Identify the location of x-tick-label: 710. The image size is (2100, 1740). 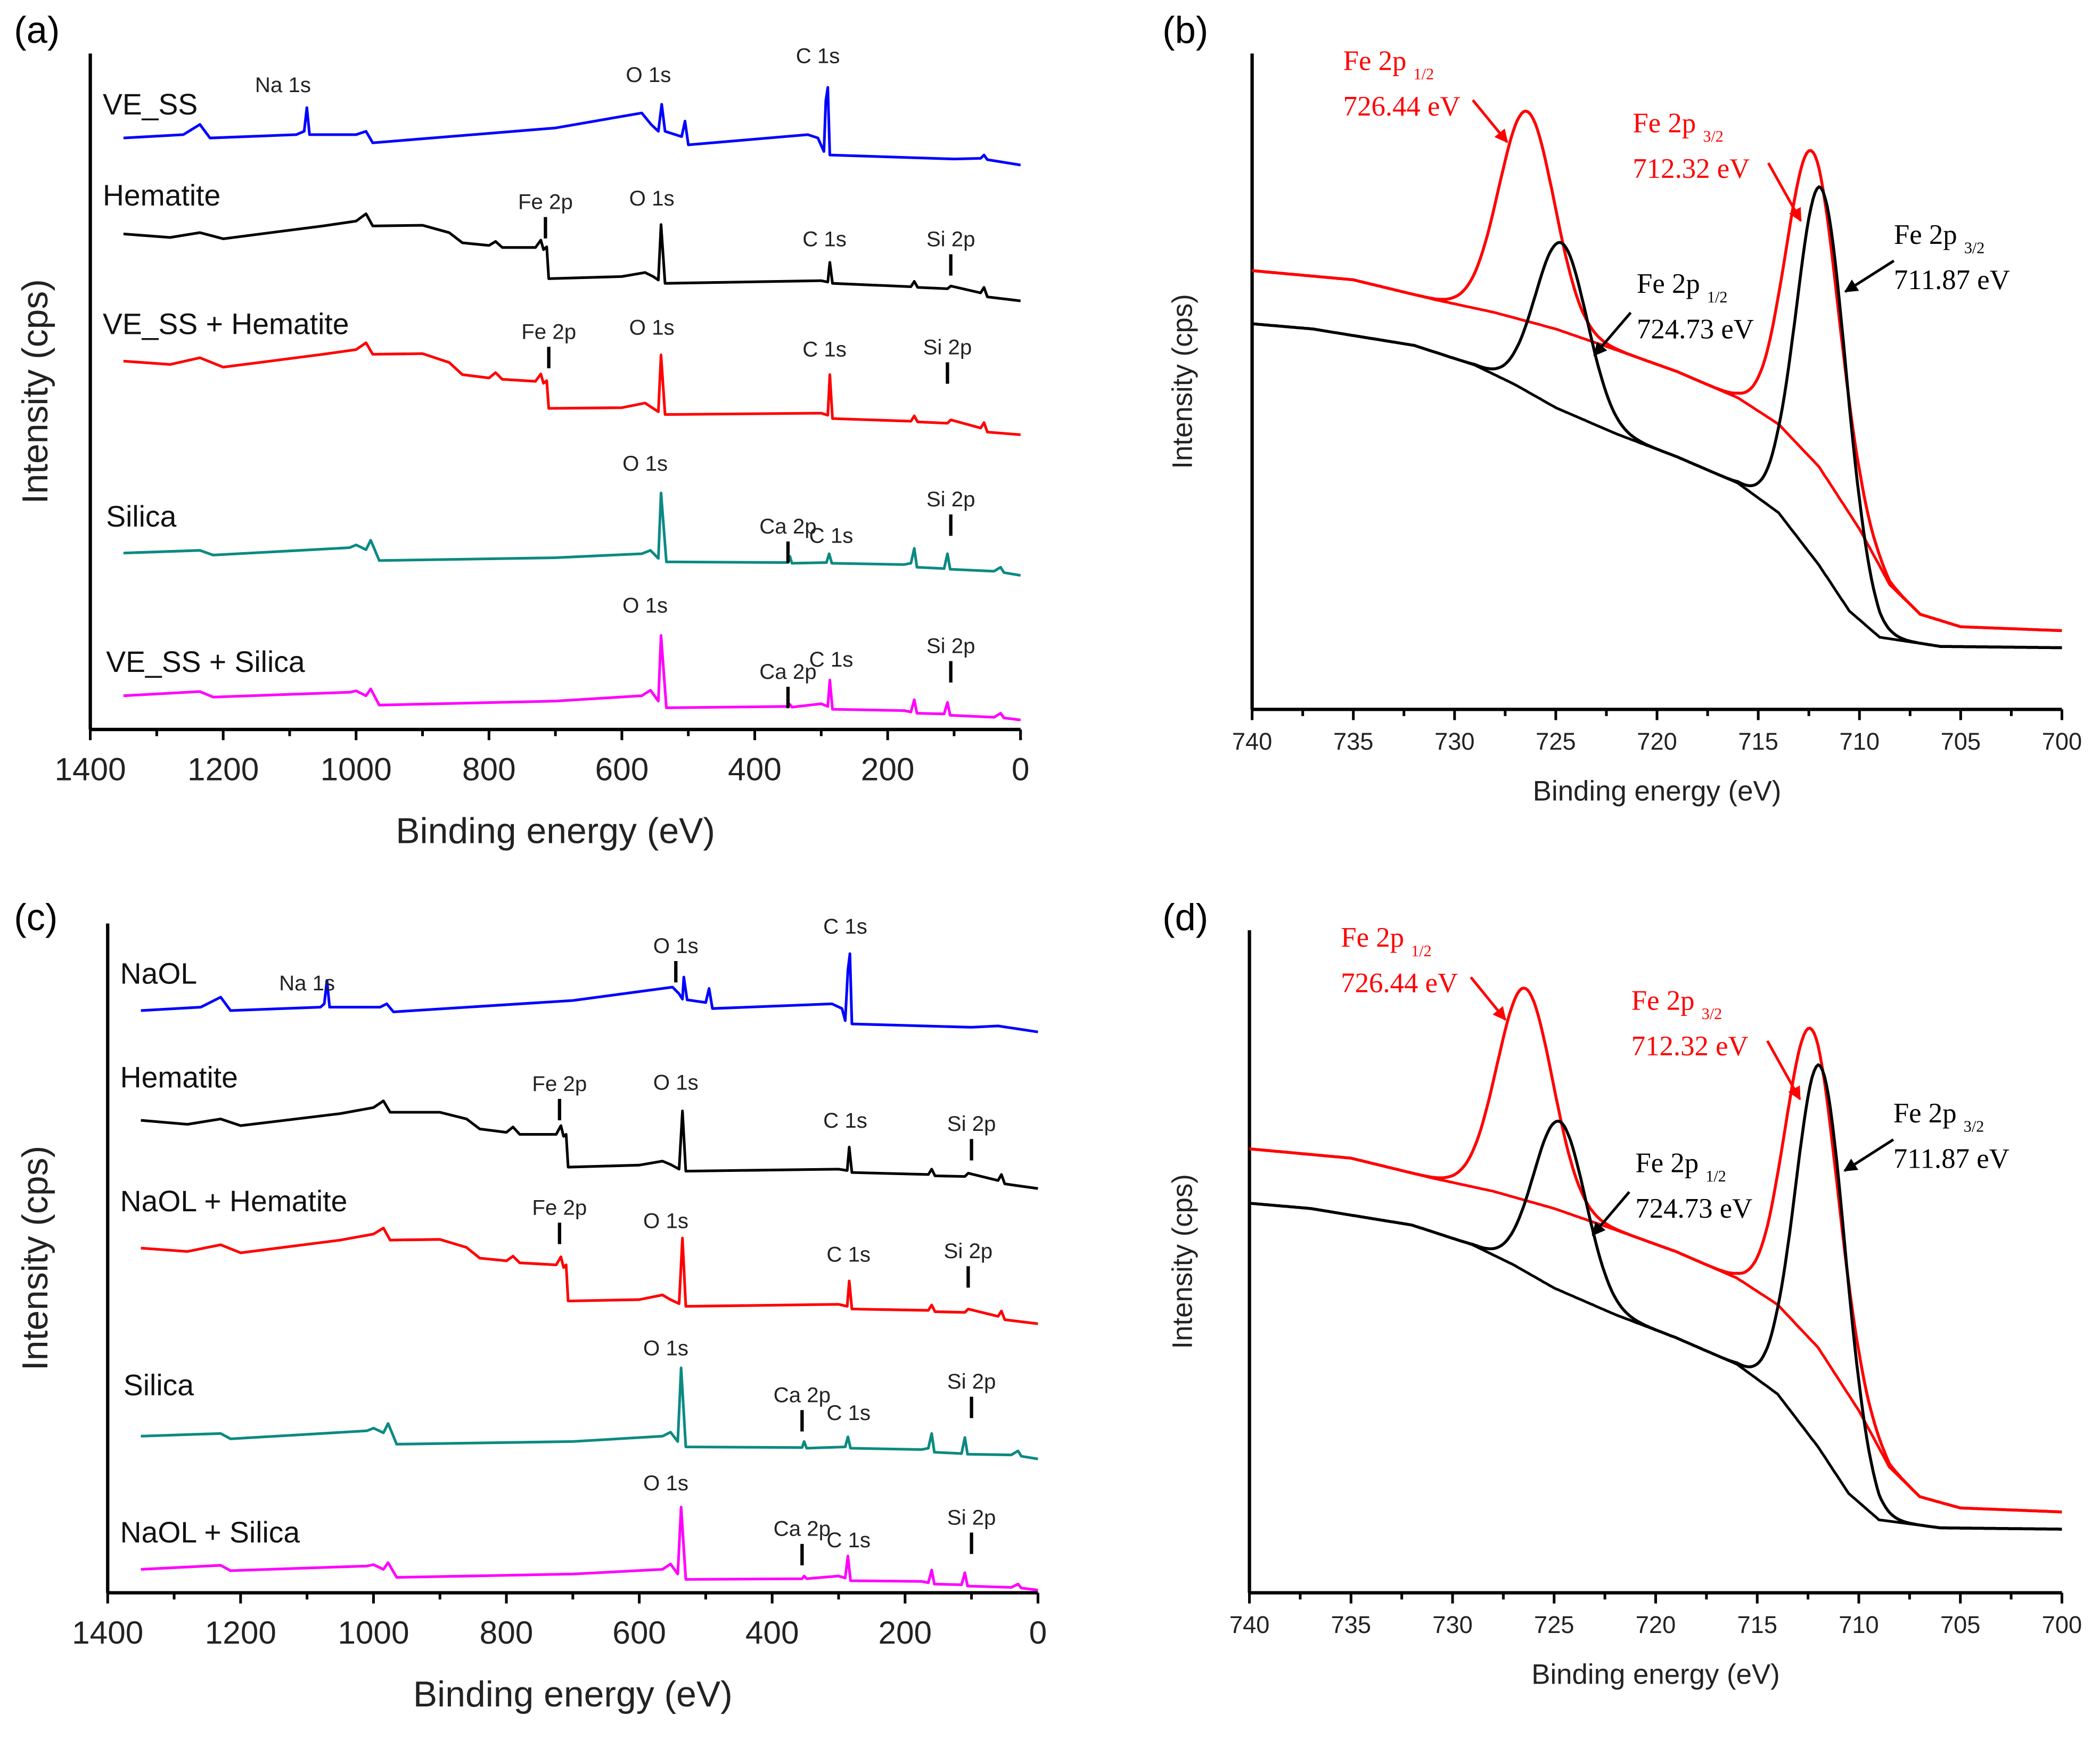
(1860, 741).